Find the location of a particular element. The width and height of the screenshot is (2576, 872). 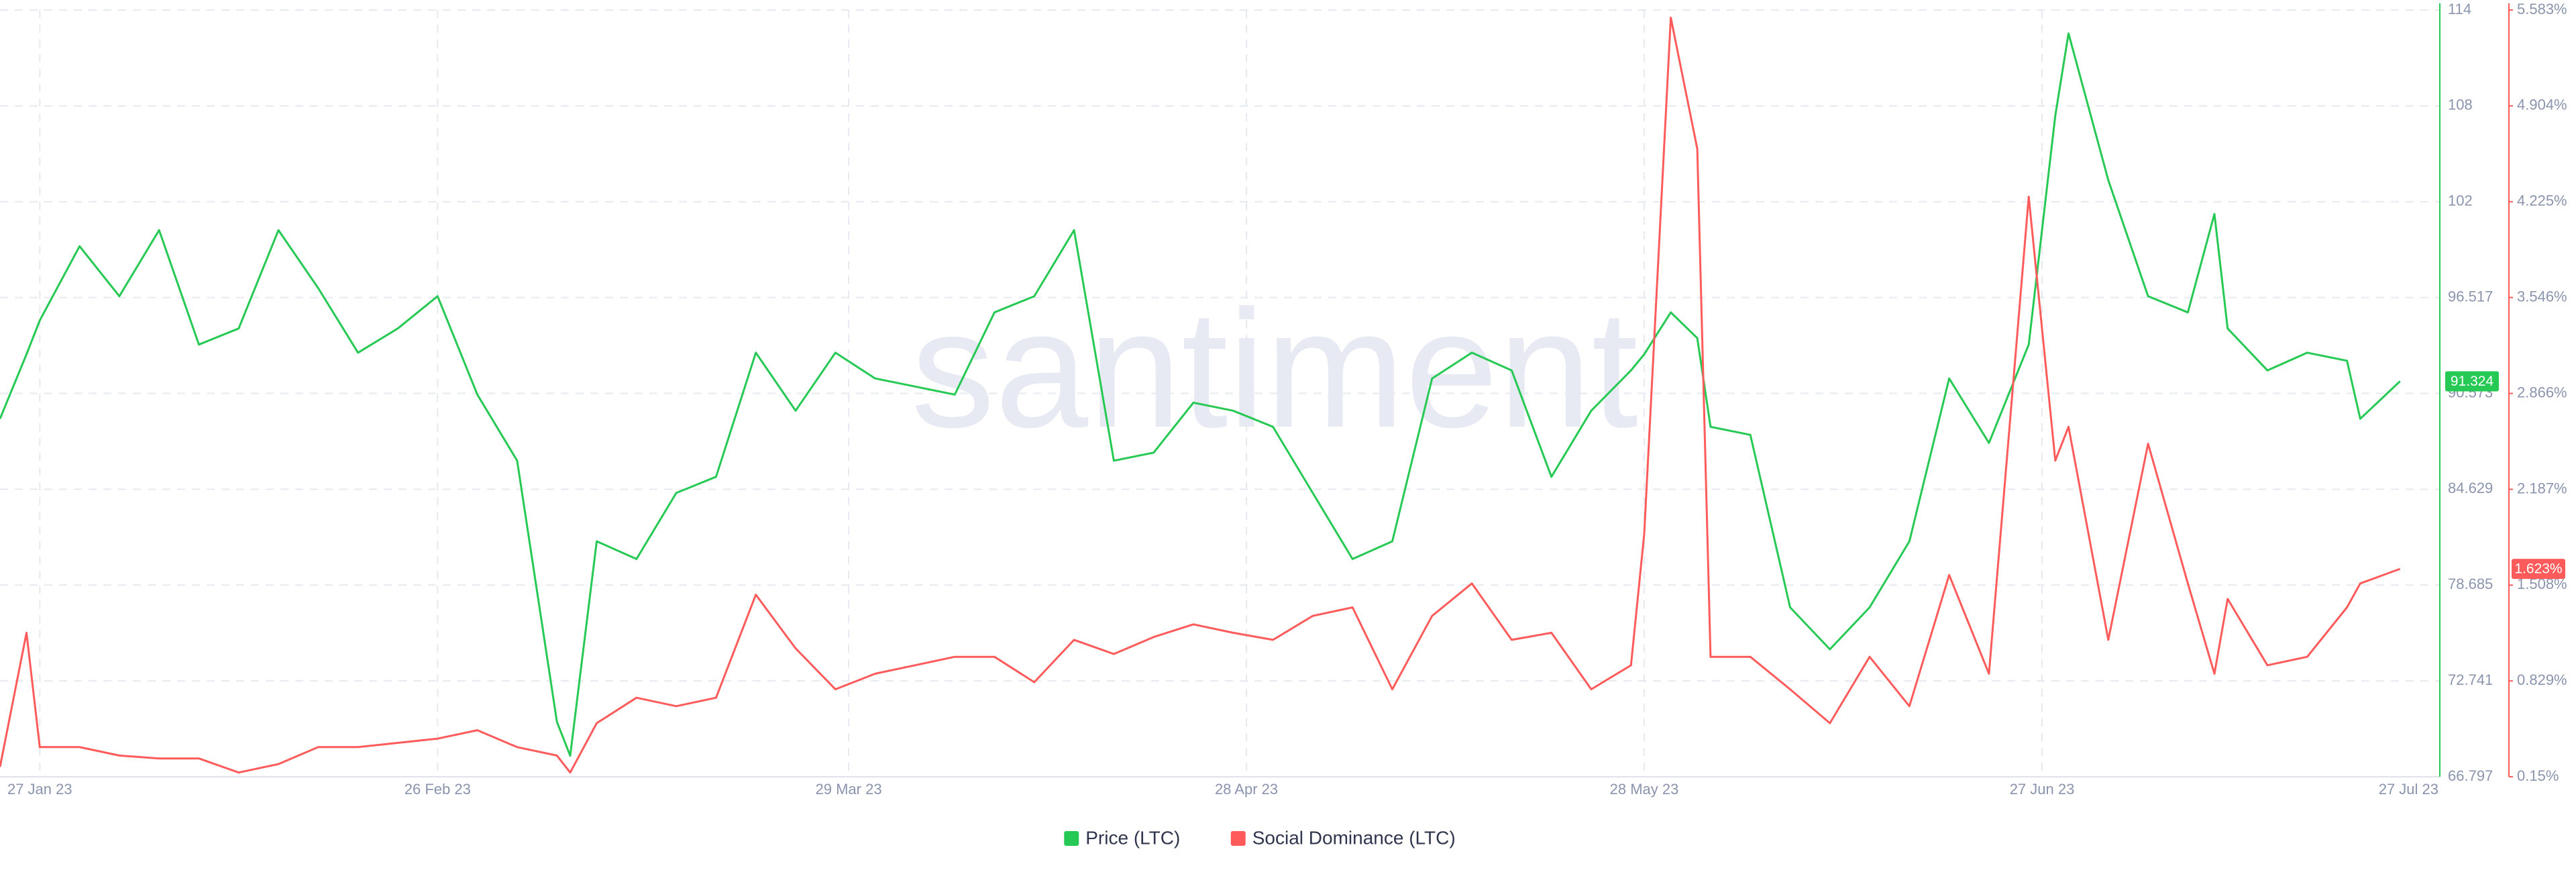

y-tick-label: 84.629 is located at coordinates (2470, 488).